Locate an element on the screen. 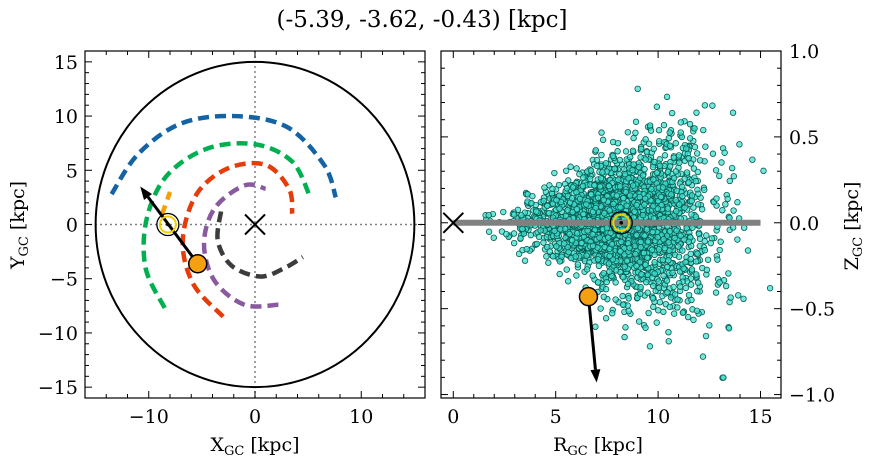  right-x-tick-label: 10 is located at coordinates (658, 417).